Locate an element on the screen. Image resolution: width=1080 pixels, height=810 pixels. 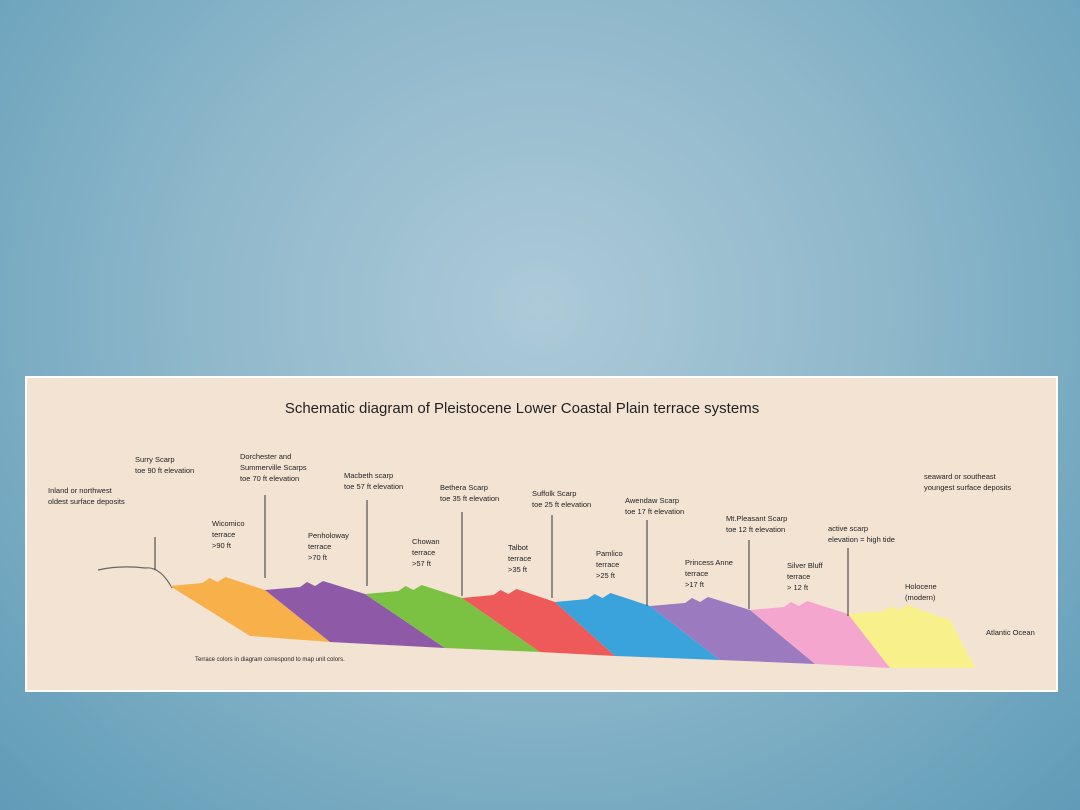
scarp-label: Surry Scarp is located at coordinates (155, 459).